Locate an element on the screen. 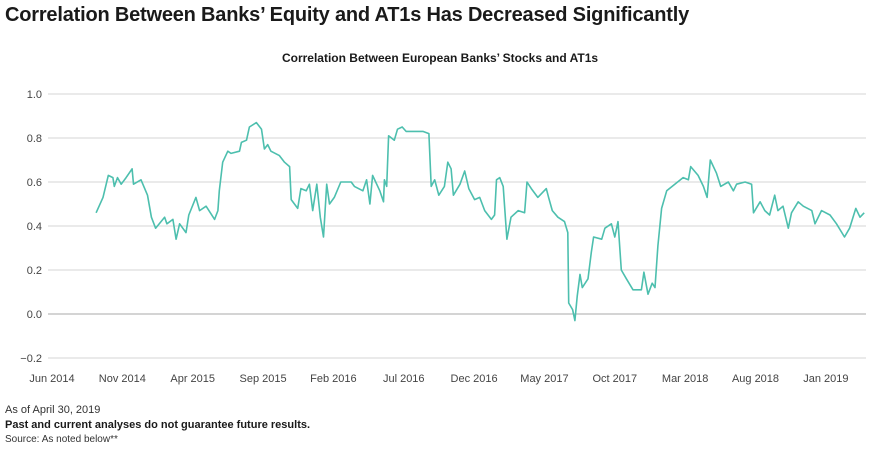 The image size is (880, 449). y-tick-label: 0.2 is located at coordinates (34, 271).